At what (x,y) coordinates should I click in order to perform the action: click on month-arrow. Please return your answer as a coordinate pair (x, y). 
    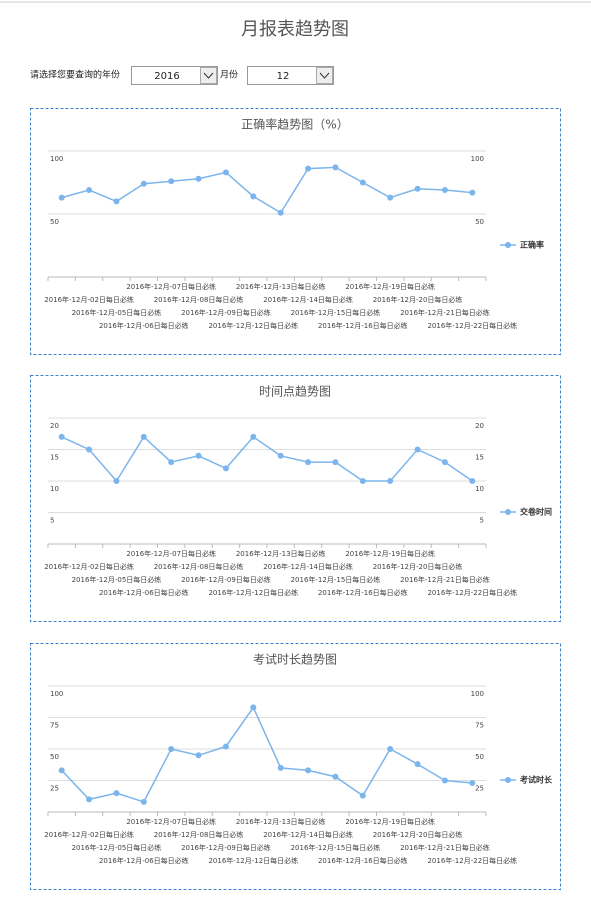
    Looking at the image, I should click on (324, 75).